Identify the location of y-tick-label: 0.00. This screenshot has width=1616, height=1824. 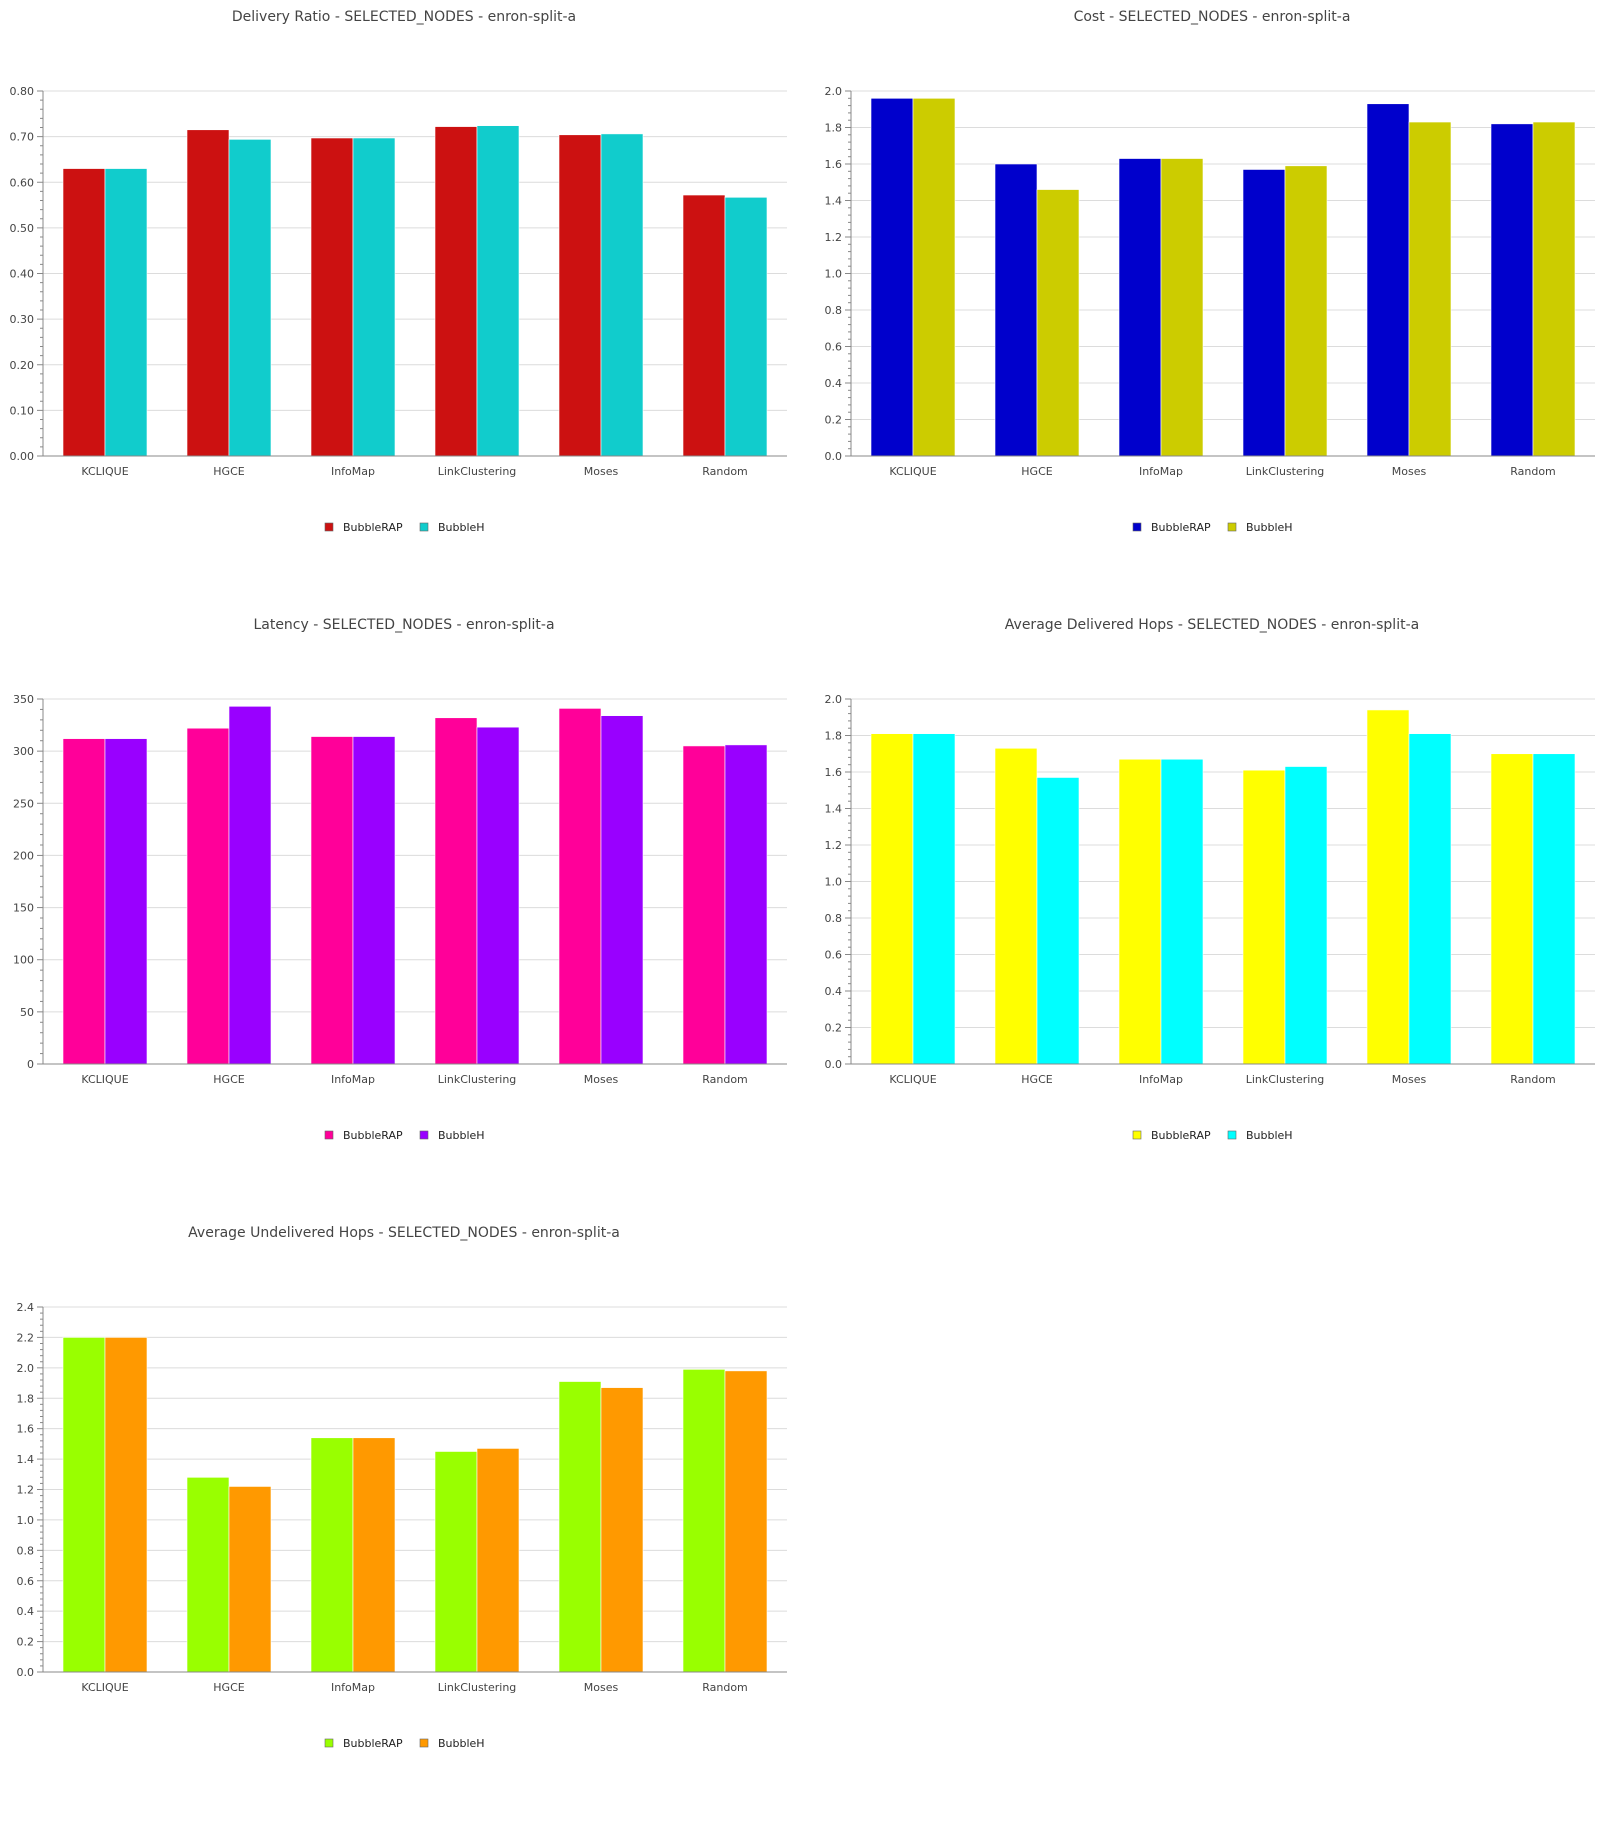
(22, 456).